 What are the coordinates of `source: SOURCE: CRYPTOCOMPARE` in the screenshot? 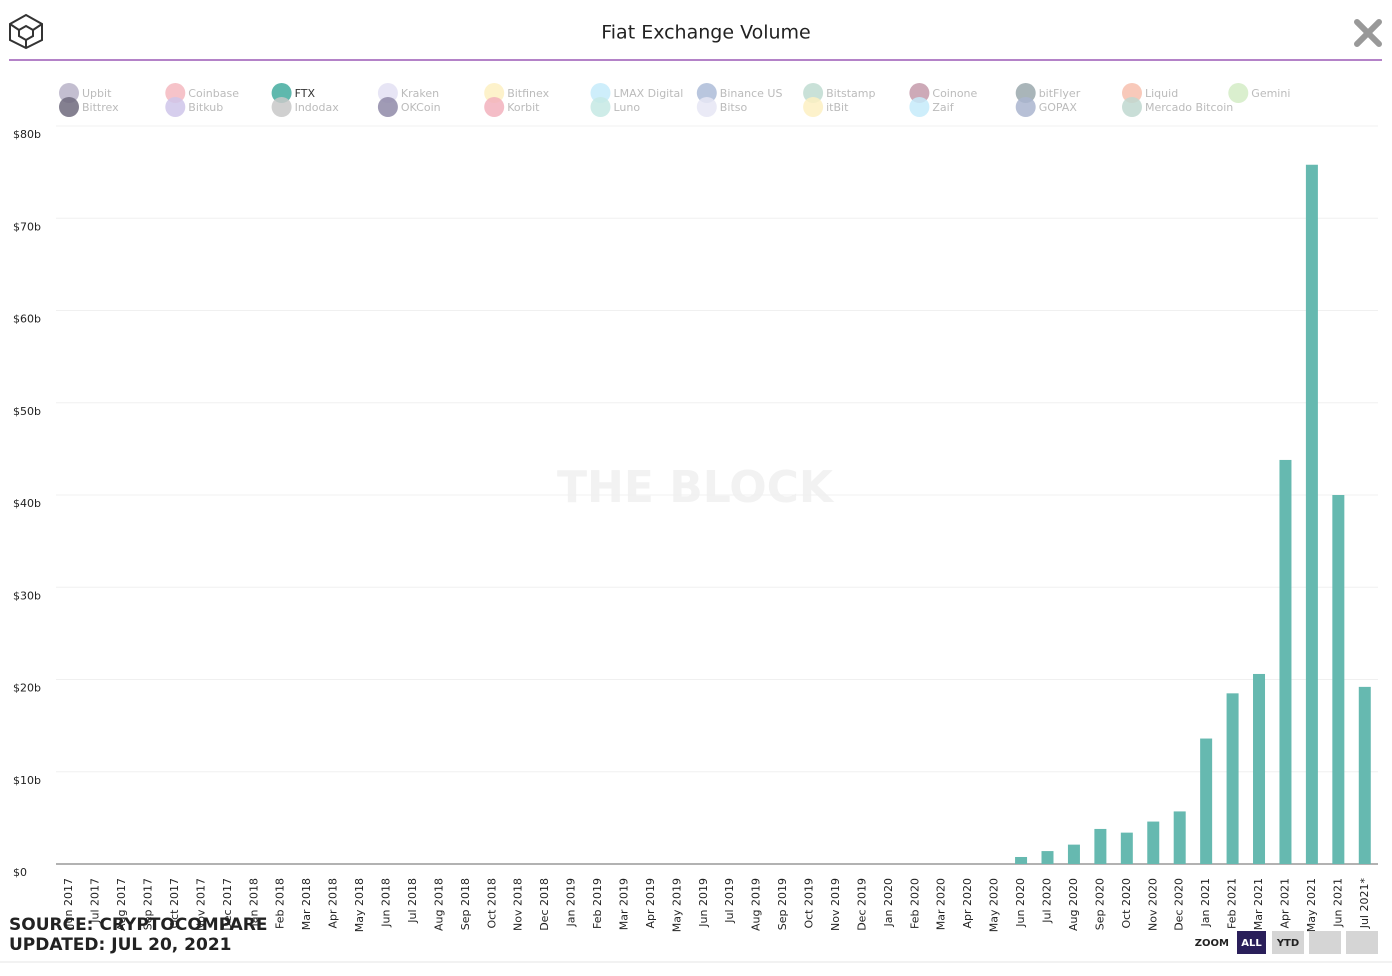 It's located at (138, 925).